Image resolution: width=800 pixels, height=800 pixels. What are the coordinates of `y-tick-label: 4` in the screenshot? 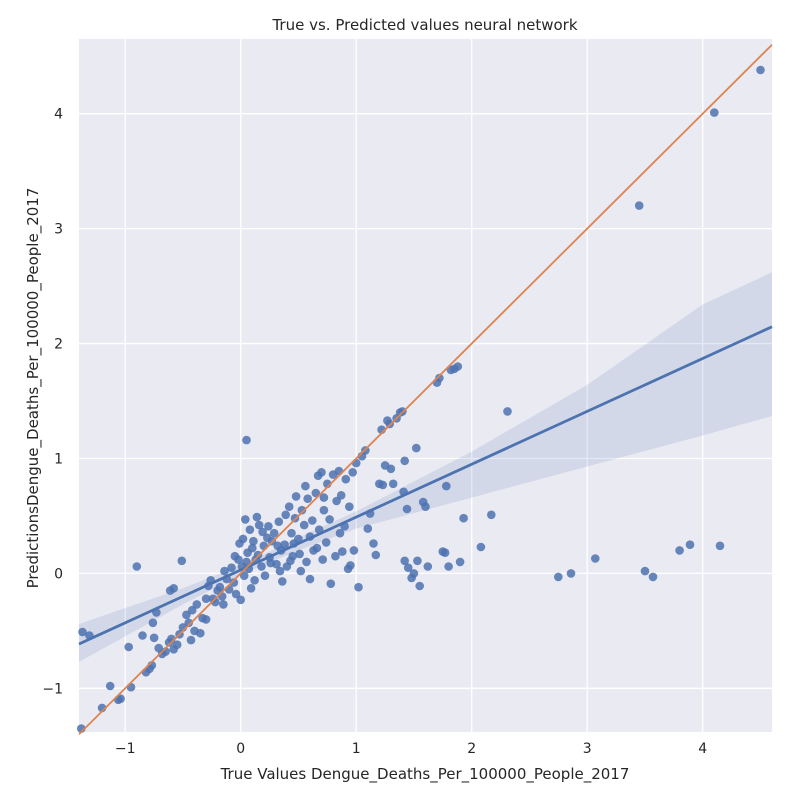 It's located at (58, 115).